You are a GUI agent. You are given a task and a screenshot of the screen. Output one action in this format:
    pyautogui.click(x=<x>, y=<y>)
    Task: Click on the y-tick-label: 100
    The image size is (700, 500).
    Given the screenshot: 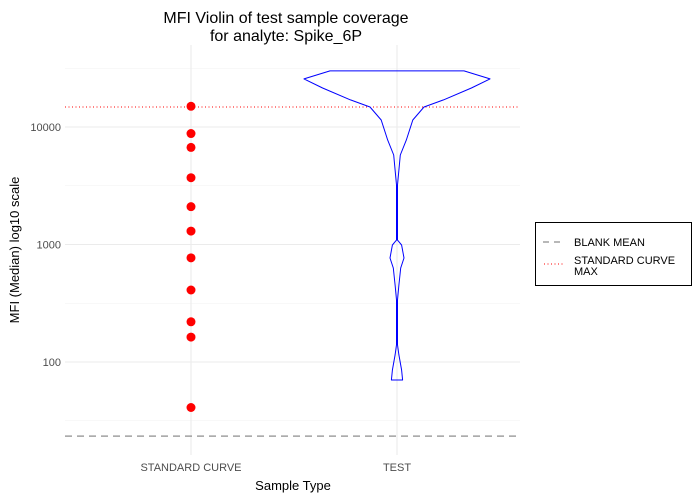 What is the action you would take?
    pyautogui.click(x=52, y=363)
    